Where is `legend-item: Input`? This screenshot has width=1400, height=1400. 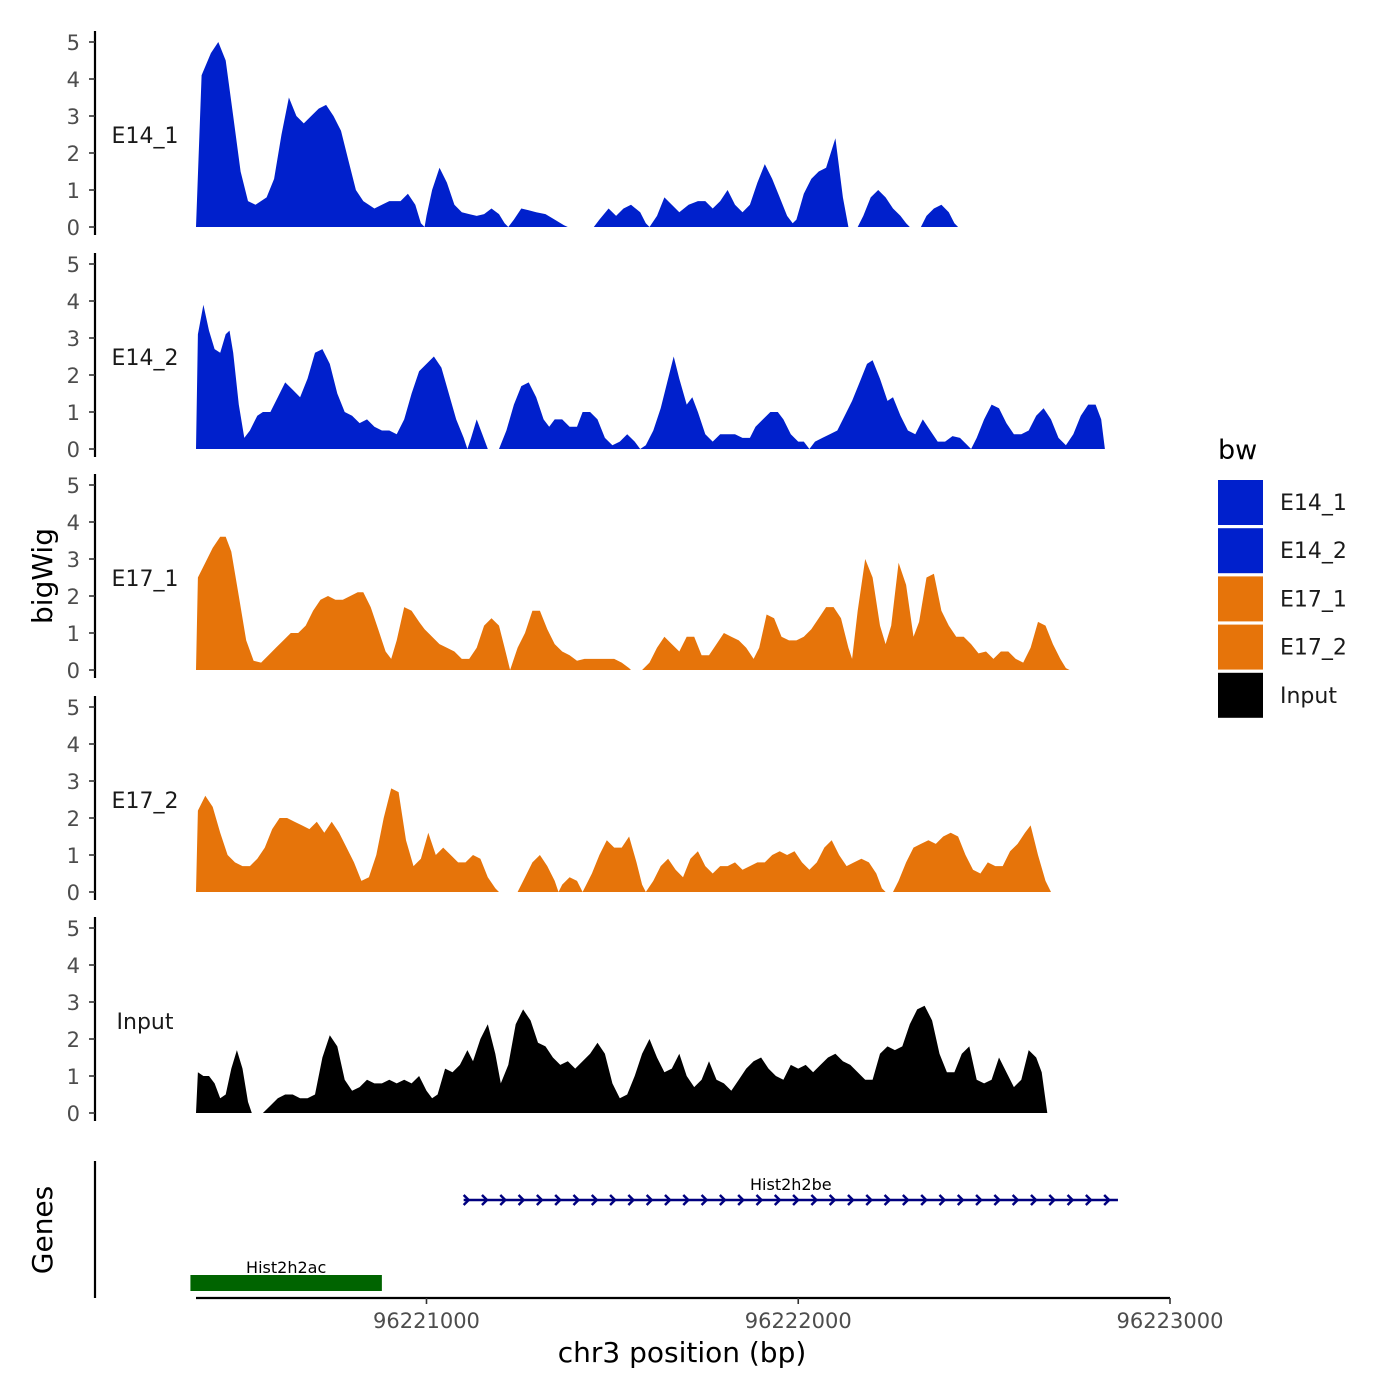 legend-item: Input is located at coordinates (1277, 695).